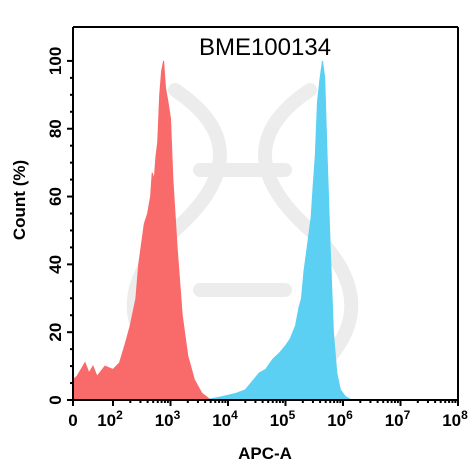 The width and height of the screenshot is (471, 473). What do you see at coordinates (55, 399) in the screenshot?
I see `y-tick-label: 0` at bounding box center [55, 399].